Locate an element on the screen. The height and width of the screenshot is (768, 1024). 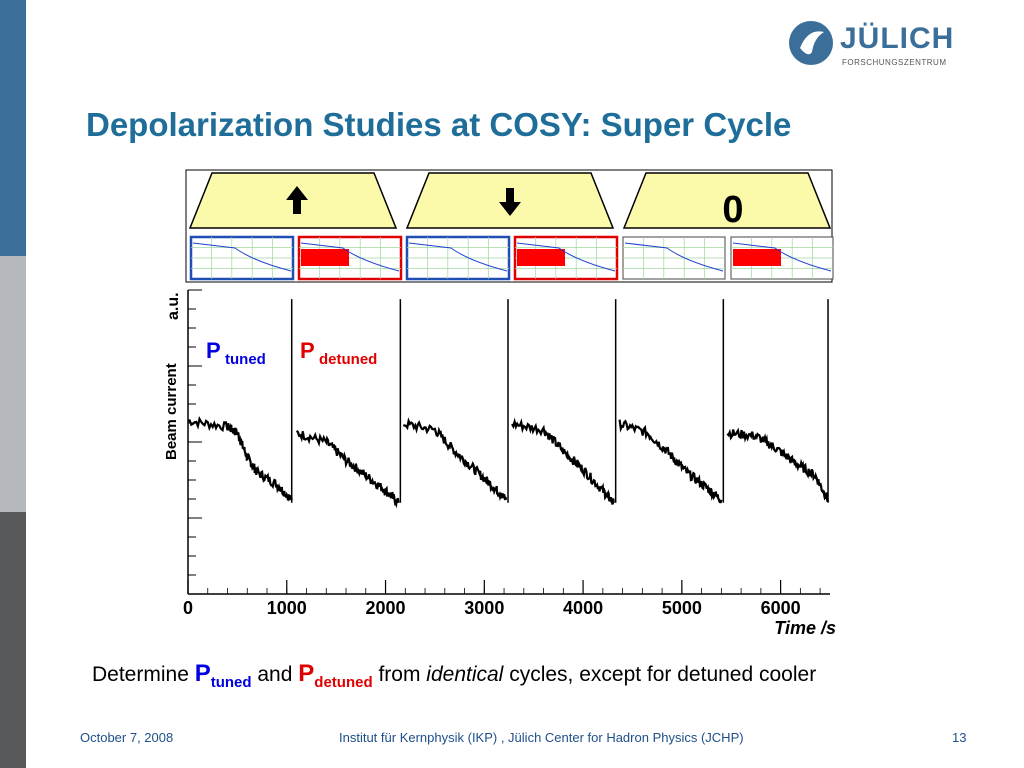
x-tick-label: 1000 is located at coordinates (287, 608).